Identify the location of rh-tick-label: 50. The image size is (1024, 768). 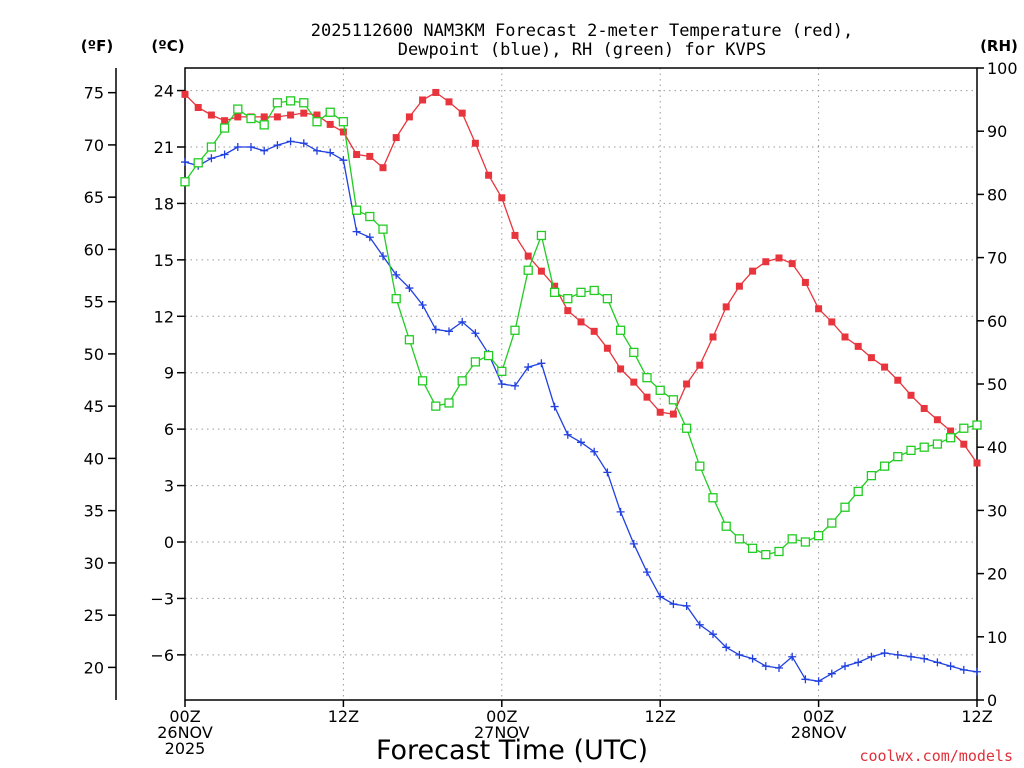
(997, 384).